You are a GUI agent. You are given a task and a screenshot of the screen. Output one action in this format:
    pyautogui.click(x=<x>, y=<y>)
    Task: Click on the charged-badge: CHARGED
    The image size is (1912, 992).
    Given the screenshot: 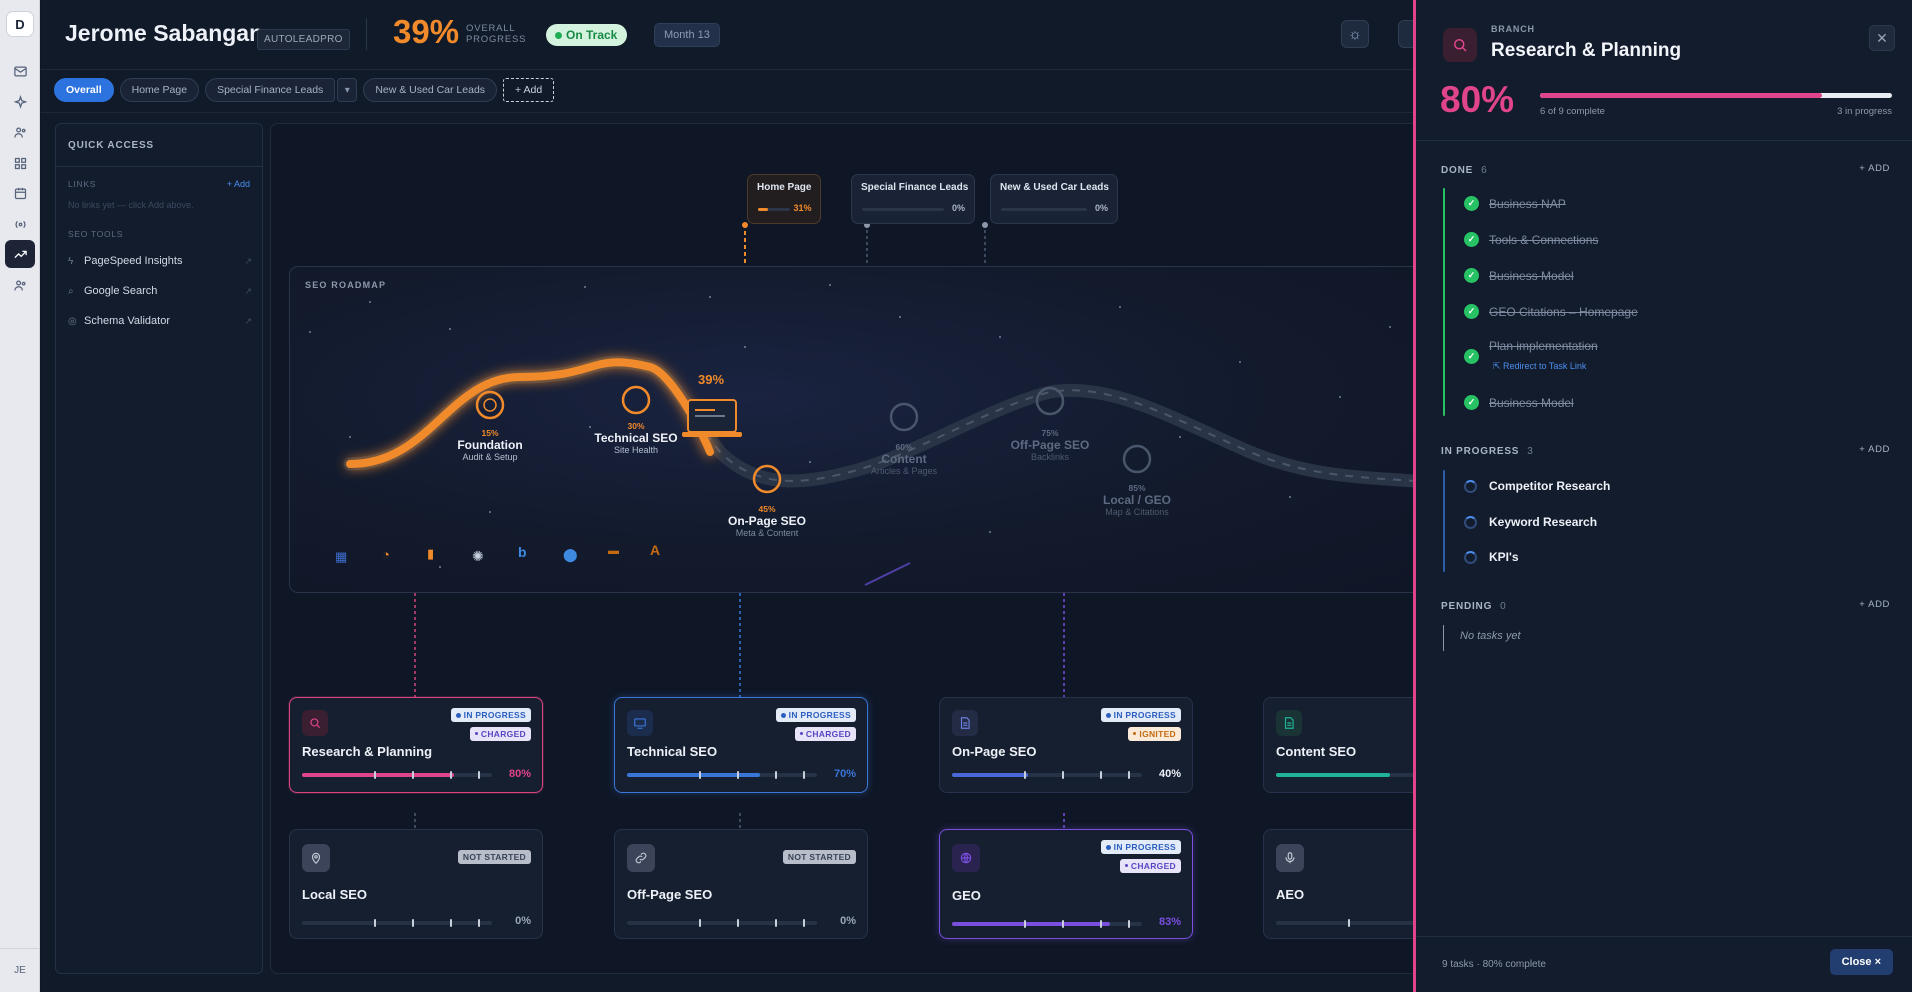 What is the action you would take?
    pyautogui.click(x=825, y=734)
    